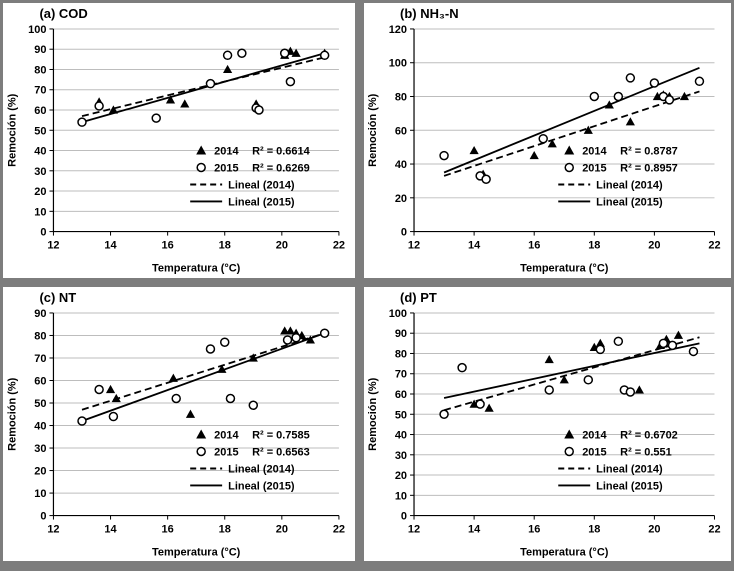 The image size is (734, 571). What do you see at coordinates (40, 336) in the screenshot?
I see `y-tick-label: 80` at bounding box center [40, 336].